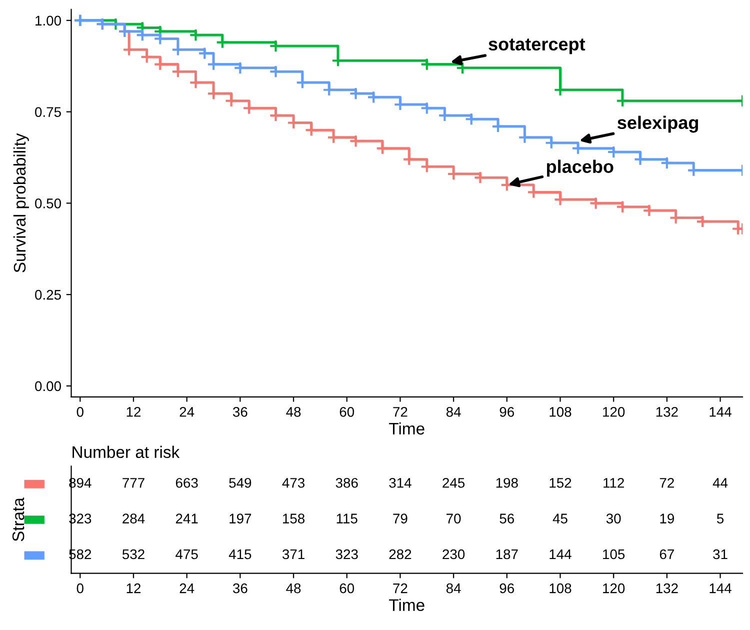  What do you see at coordinates (241, 519) in the screenshot?
I see `data-label: 197` at bounding box center [241, 519].